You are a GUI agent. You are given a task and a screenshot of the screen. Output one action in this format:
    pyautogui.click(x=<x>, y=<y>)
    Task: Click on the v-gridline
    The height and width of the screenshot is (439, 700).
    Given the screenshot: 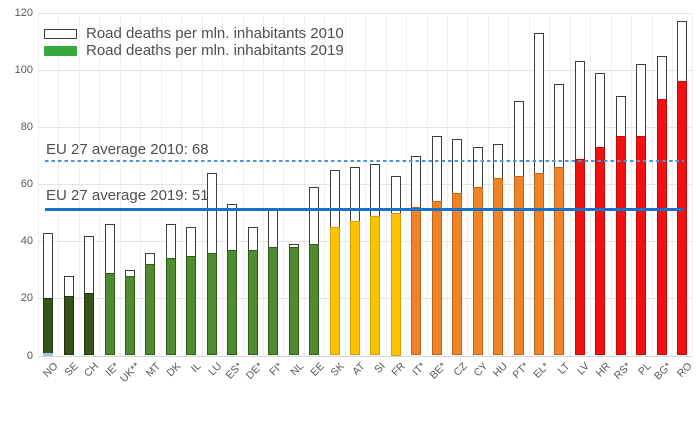 What is the action you would take?
    pyautogui.click(x=693, y=184)
    